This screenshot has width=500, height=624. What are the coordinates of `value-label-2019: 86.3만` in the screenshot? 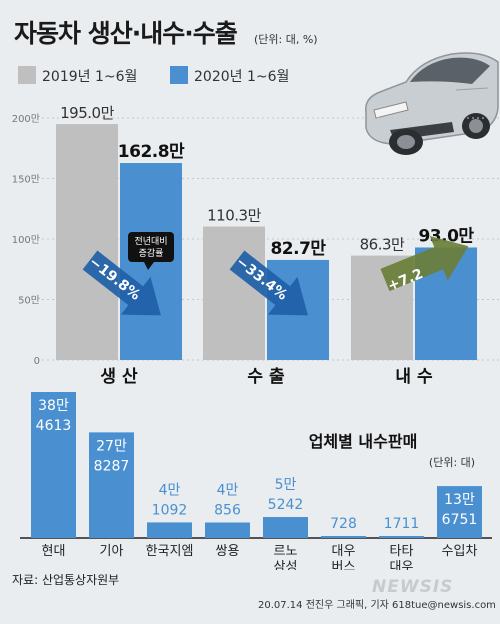 It's located at (382, 245).